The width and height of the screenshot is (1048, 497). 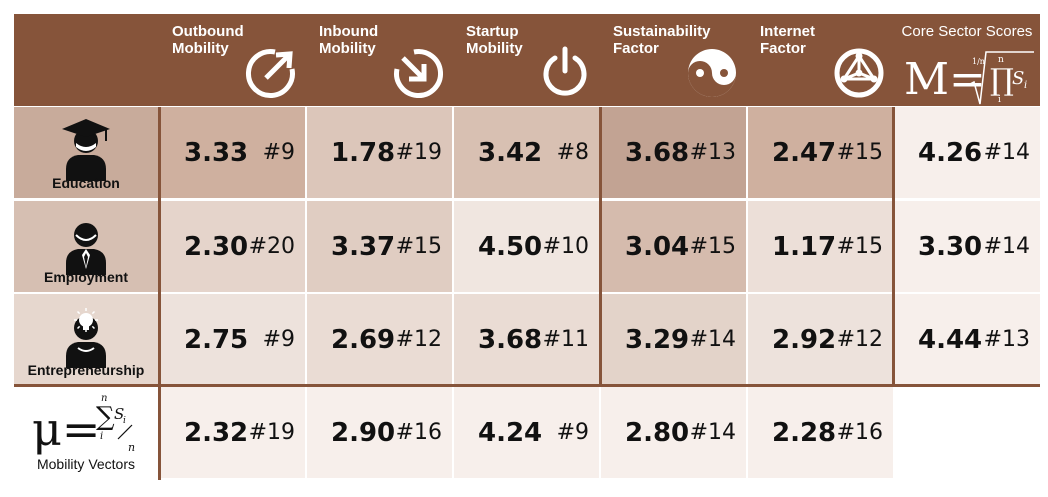 What do you see at coordinates (1002, 80) in the screenshot?
I see `formula-product: ∏` at bounding box center [1002, 80].